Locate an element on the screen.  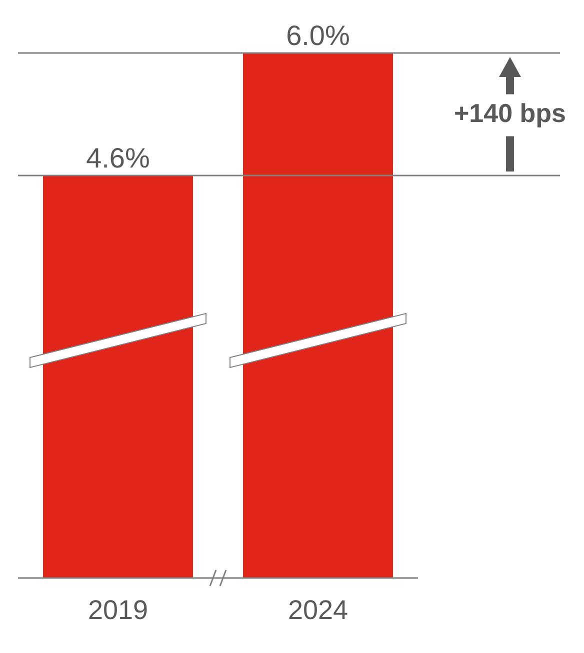
x-tick-label: 2019 is located at coordinates (118, 610).